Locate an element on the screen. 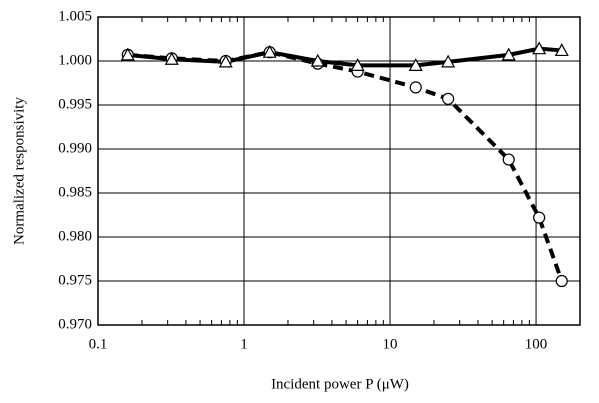 This screenshot has width=599, height=403. x-tick-label: 0.1 is located at coordinates (98, 344).